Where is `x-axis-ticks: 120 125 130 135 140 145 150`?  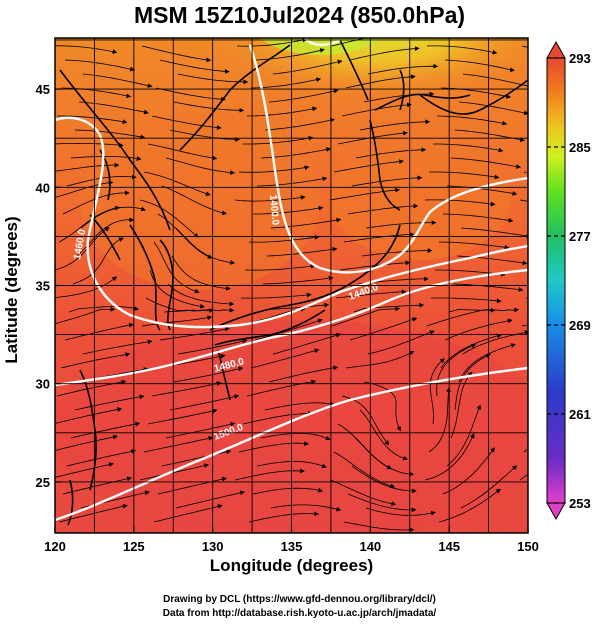 x-axis-ticks: 120 125 130 135 140 145 150 is located at coordinates (291, 540).